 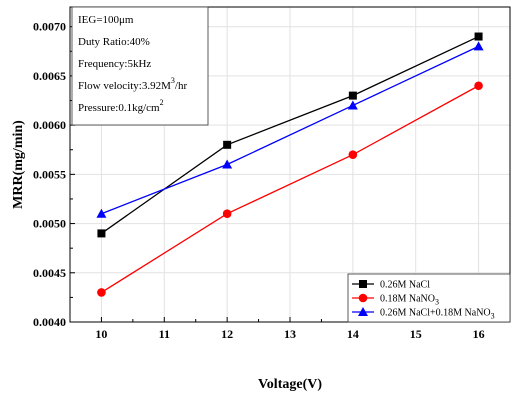 I want to click on legend-entry: 0.18M NaNO3, so click(x=395, y=300).